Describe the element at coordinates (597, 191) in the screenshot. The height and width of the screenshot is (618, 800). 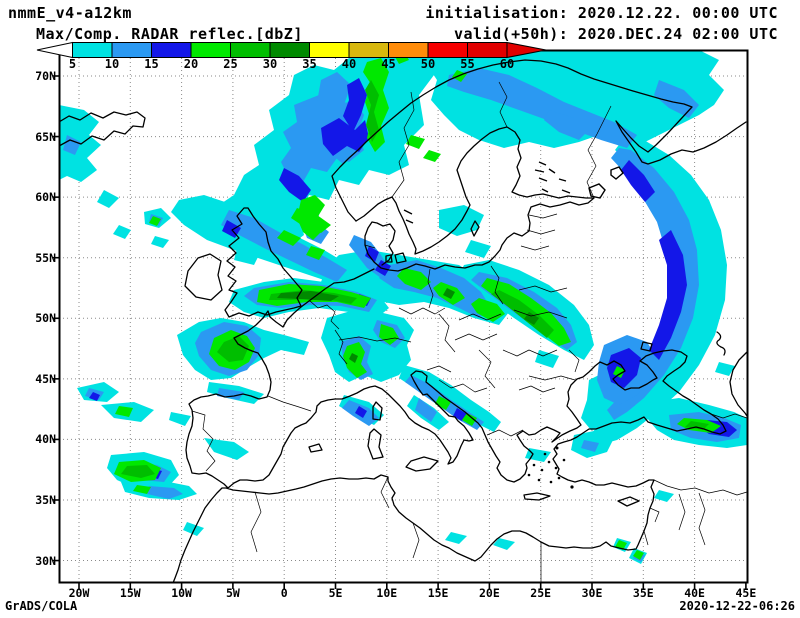
I see `lake-ladoga` at that location.